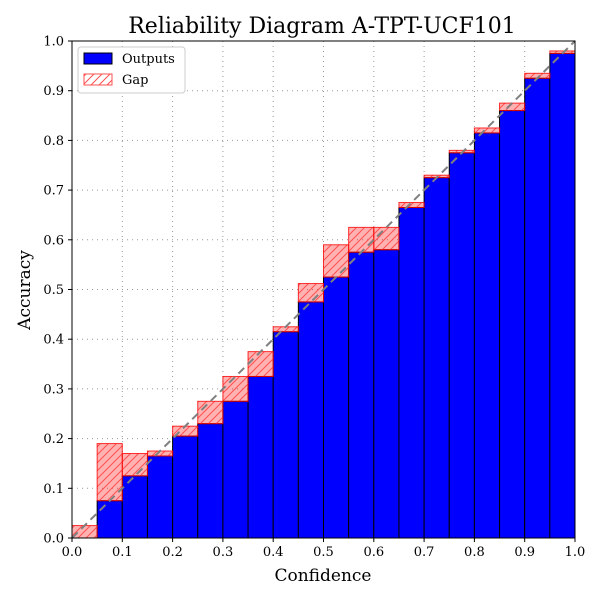 This screenshot has height=604, width=600. Describe the element at coordinates (53, 191) in the screenshot. I see `y-tick-label: 0.7` at that location.